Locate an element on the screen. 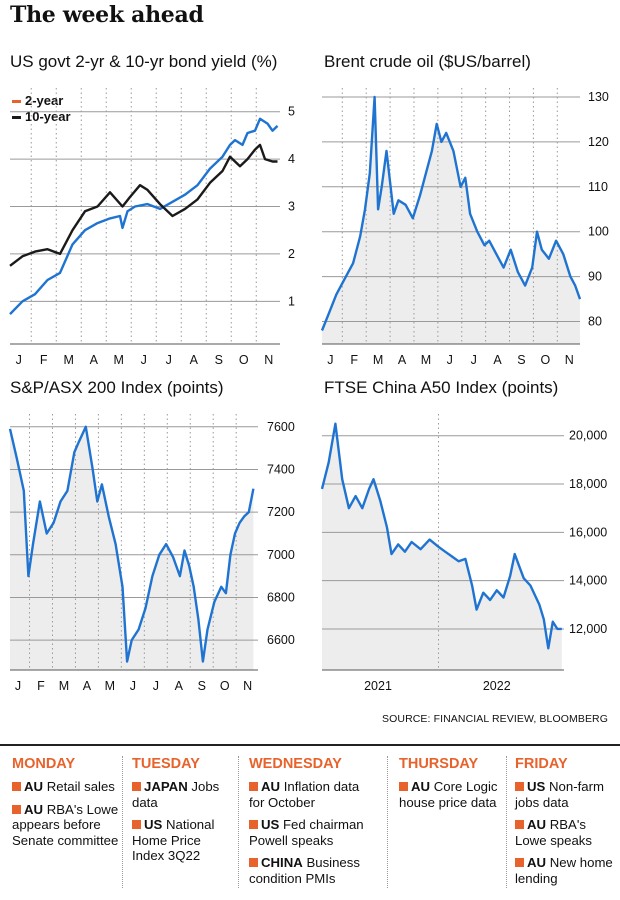  event-region: CHINA is located at coordinates (282, 862).